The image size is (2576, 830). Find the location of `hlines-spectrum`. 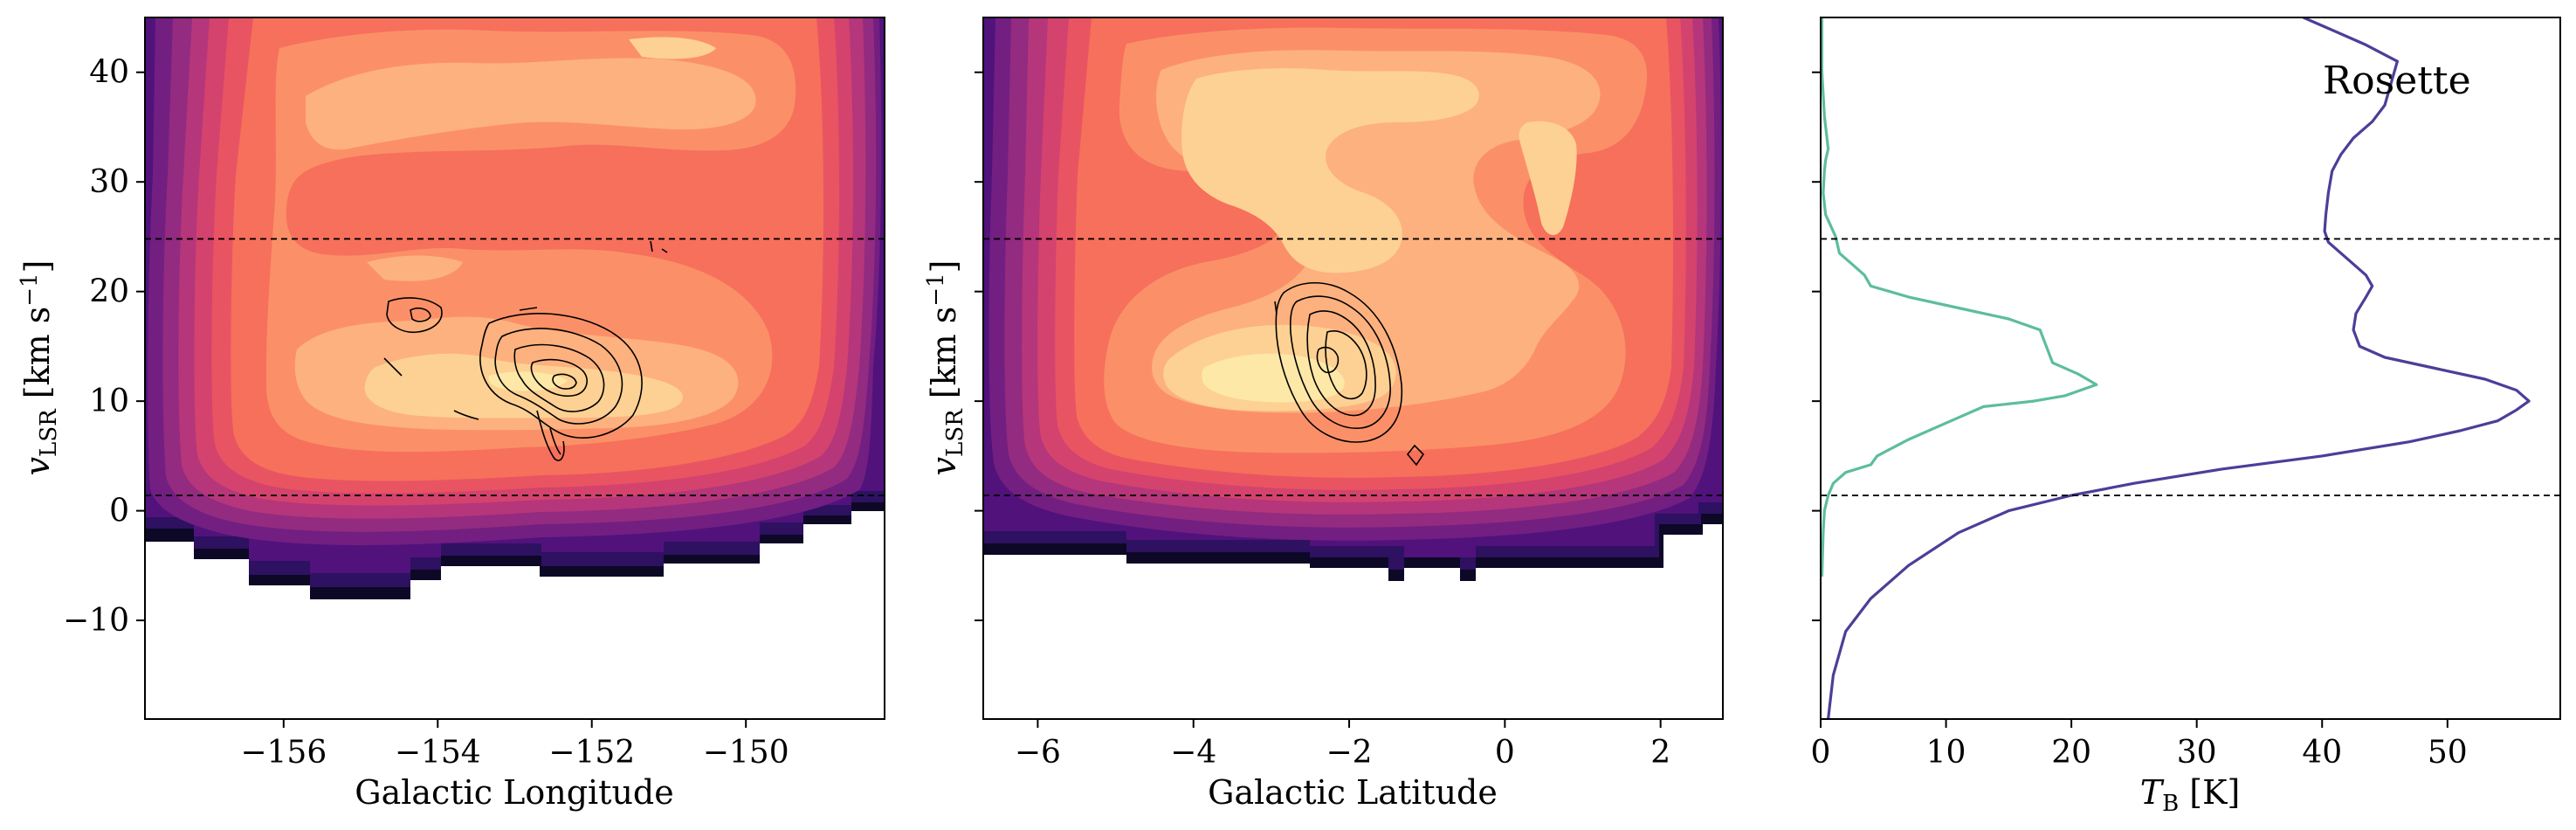

hlines-spectrum is located at coordinates (2190, 367).